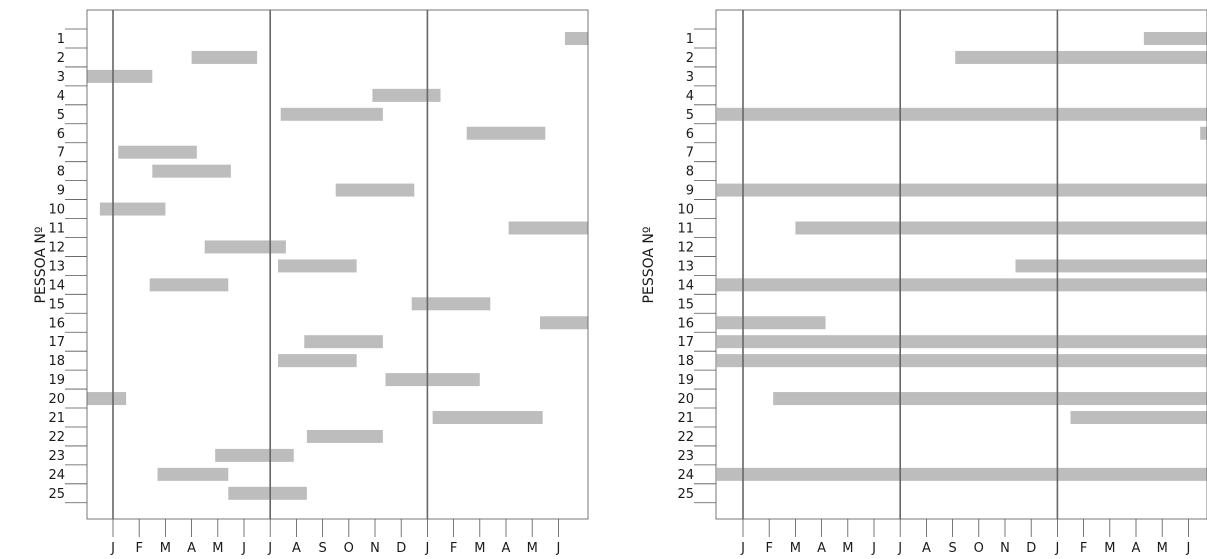 This screenshot has width=1207, height=559. I want to click on y-tick-label: 5, so click(690, 115).